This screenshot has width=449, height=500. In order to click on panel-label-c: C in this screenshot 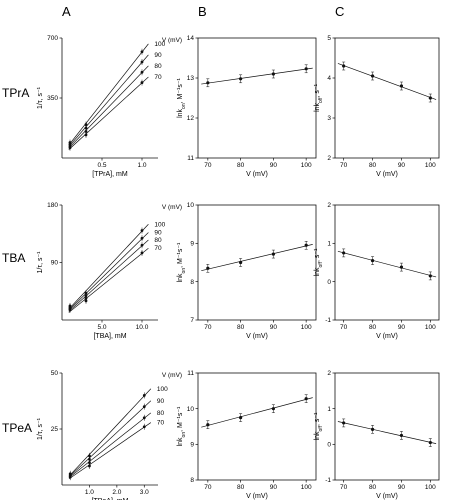, I will do `click(339, 11)`.